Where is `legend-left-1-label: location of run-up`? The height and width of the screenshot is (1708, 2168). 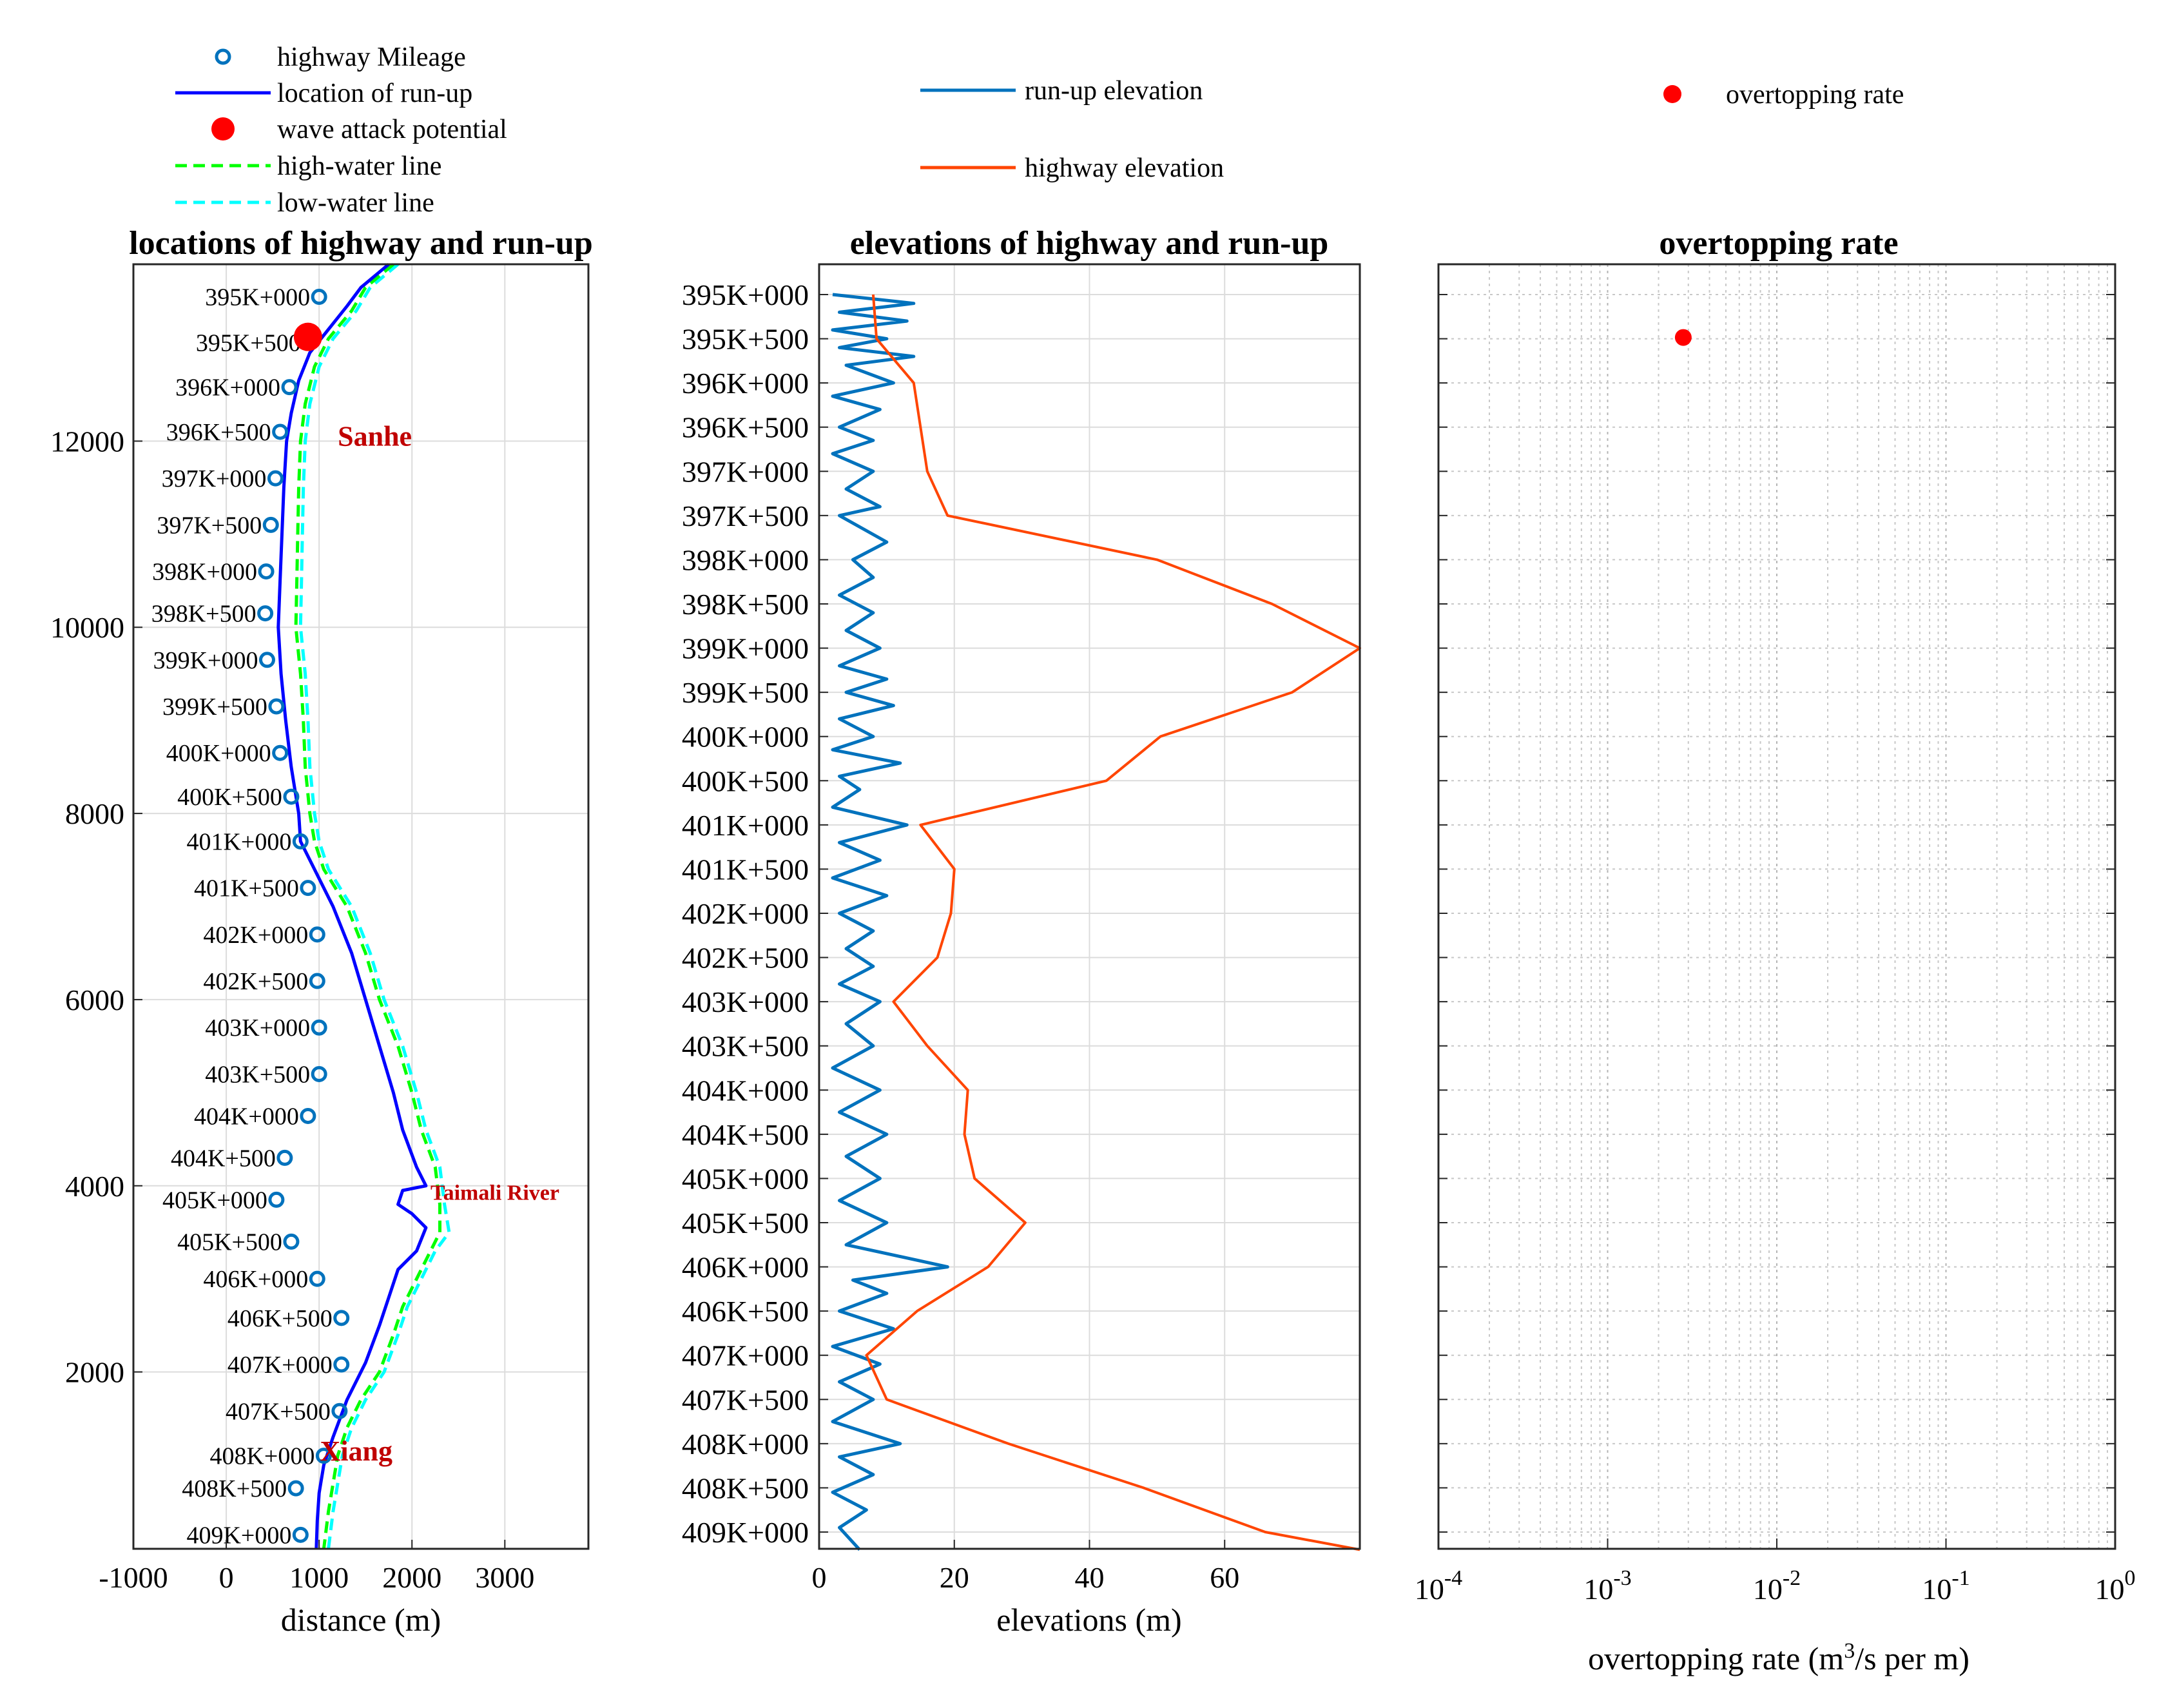
legend-left-1-label: location of run-up is located at coordinates (374, 93).